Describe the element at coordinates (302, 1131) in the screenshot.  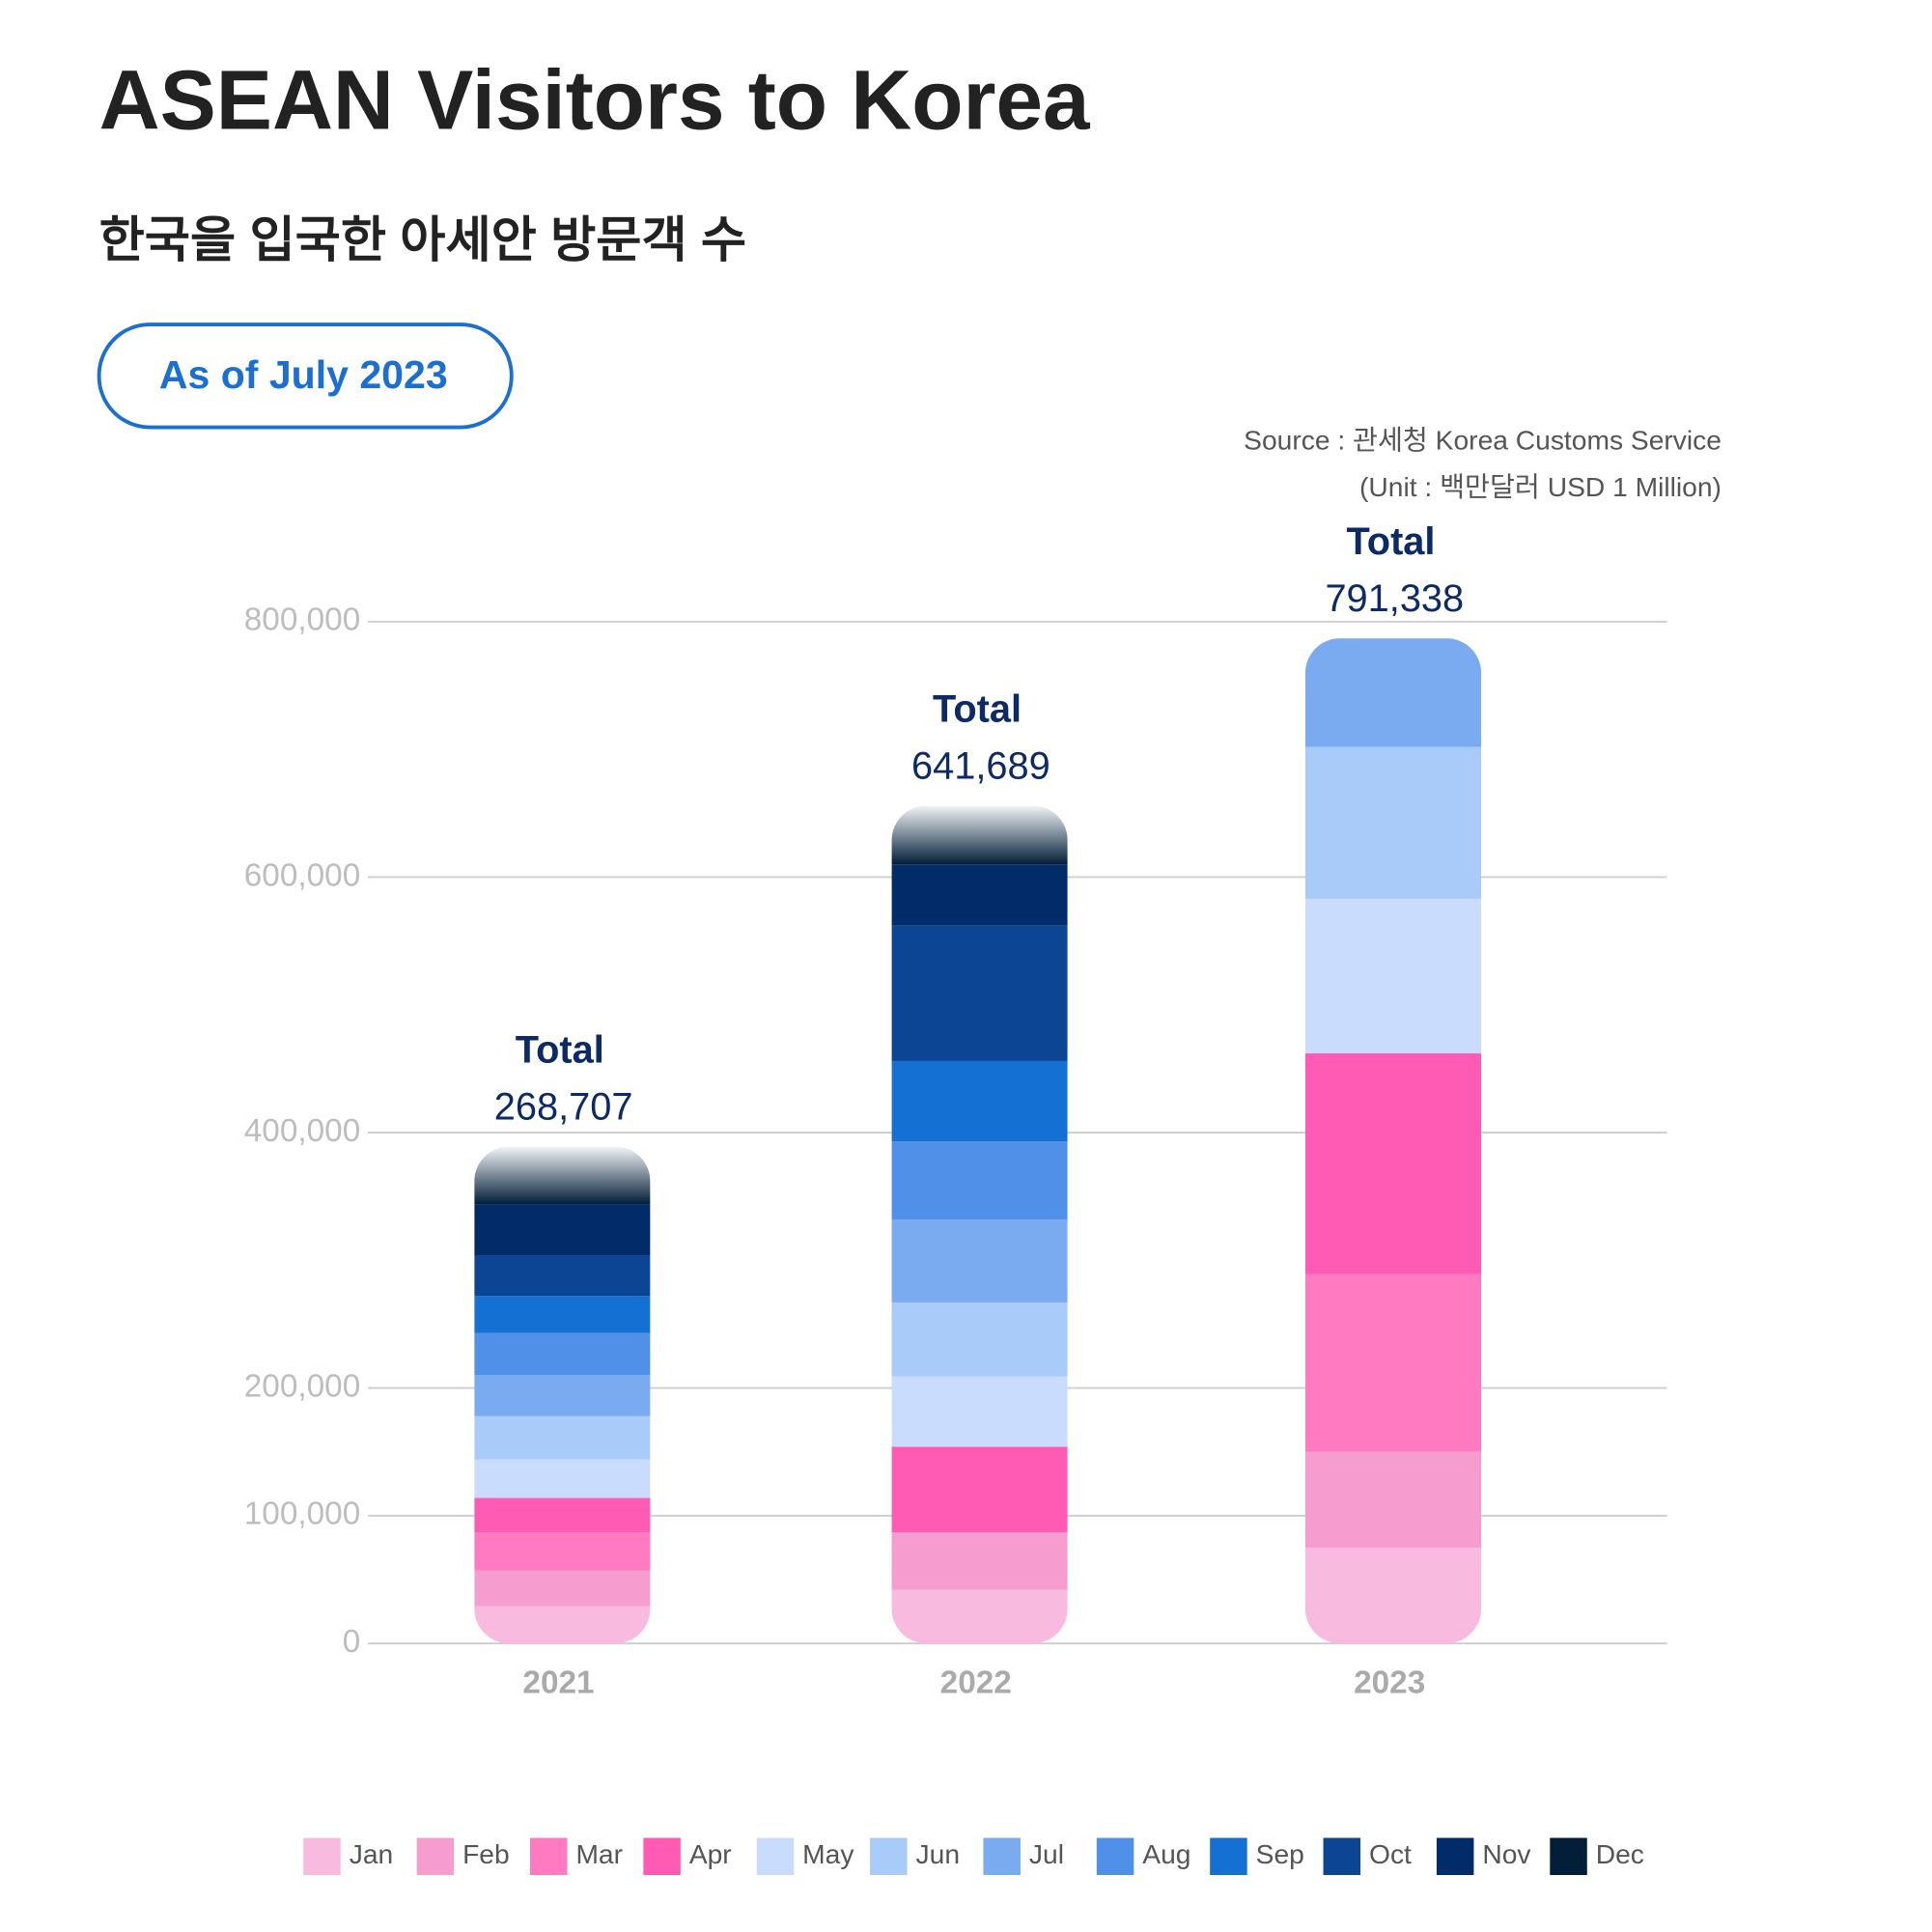
I see `y-tick-label: 400,000` at that location.